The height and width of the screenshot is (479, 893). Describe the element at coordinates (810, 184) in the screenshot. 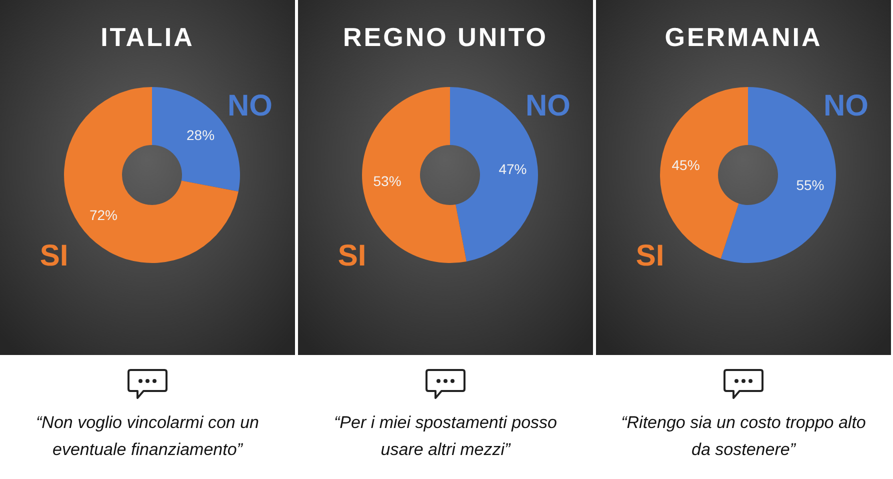

I see `data-label: 55%` at that location.